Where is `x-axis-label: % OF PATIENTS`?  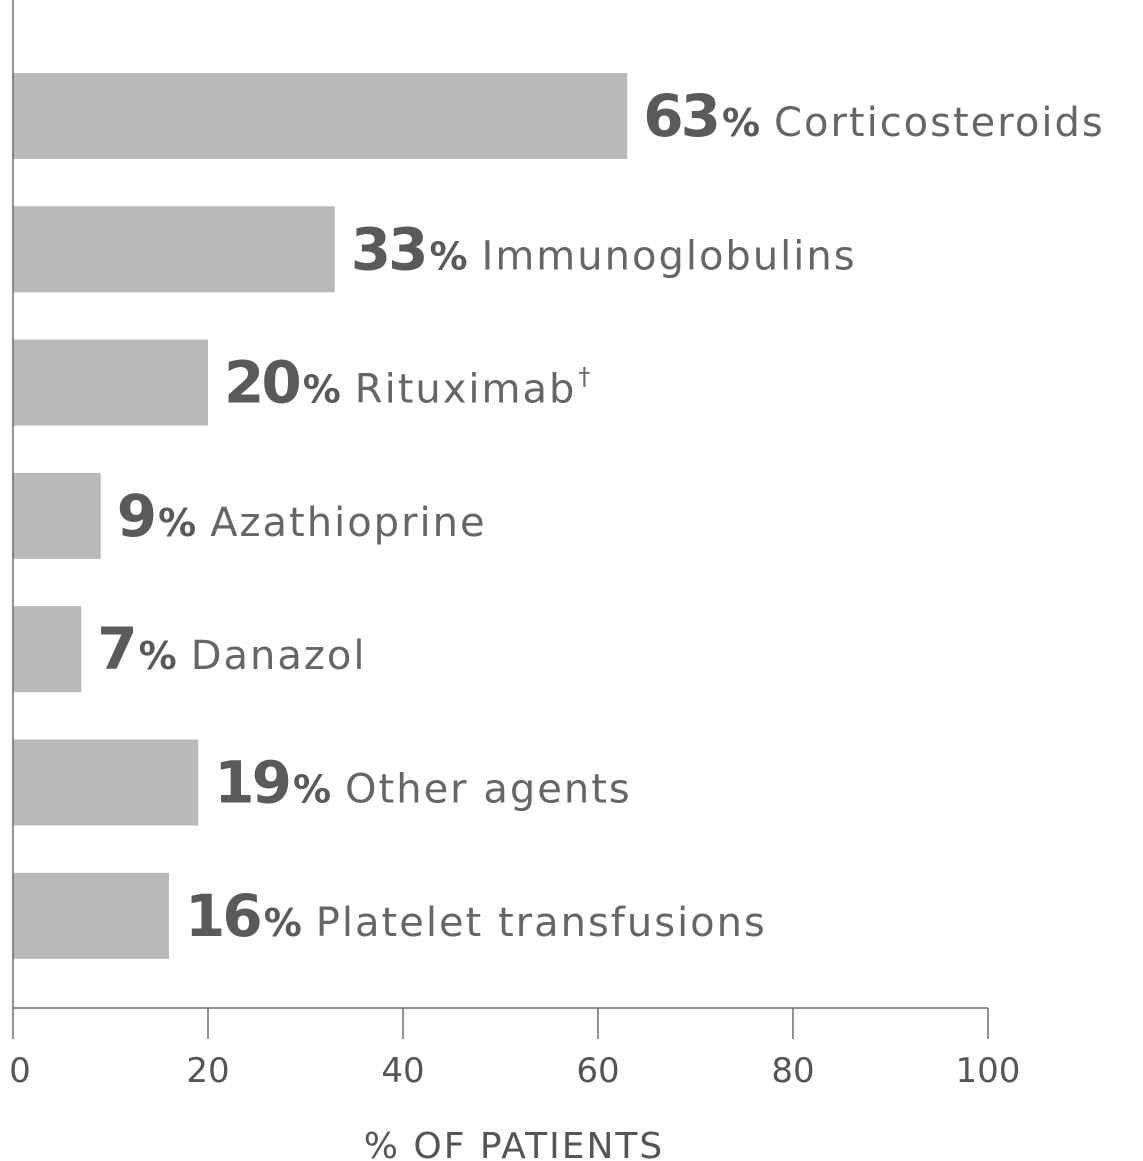
x-axis-label: % OF PATIENTS is located at coordinates (514, 1143).